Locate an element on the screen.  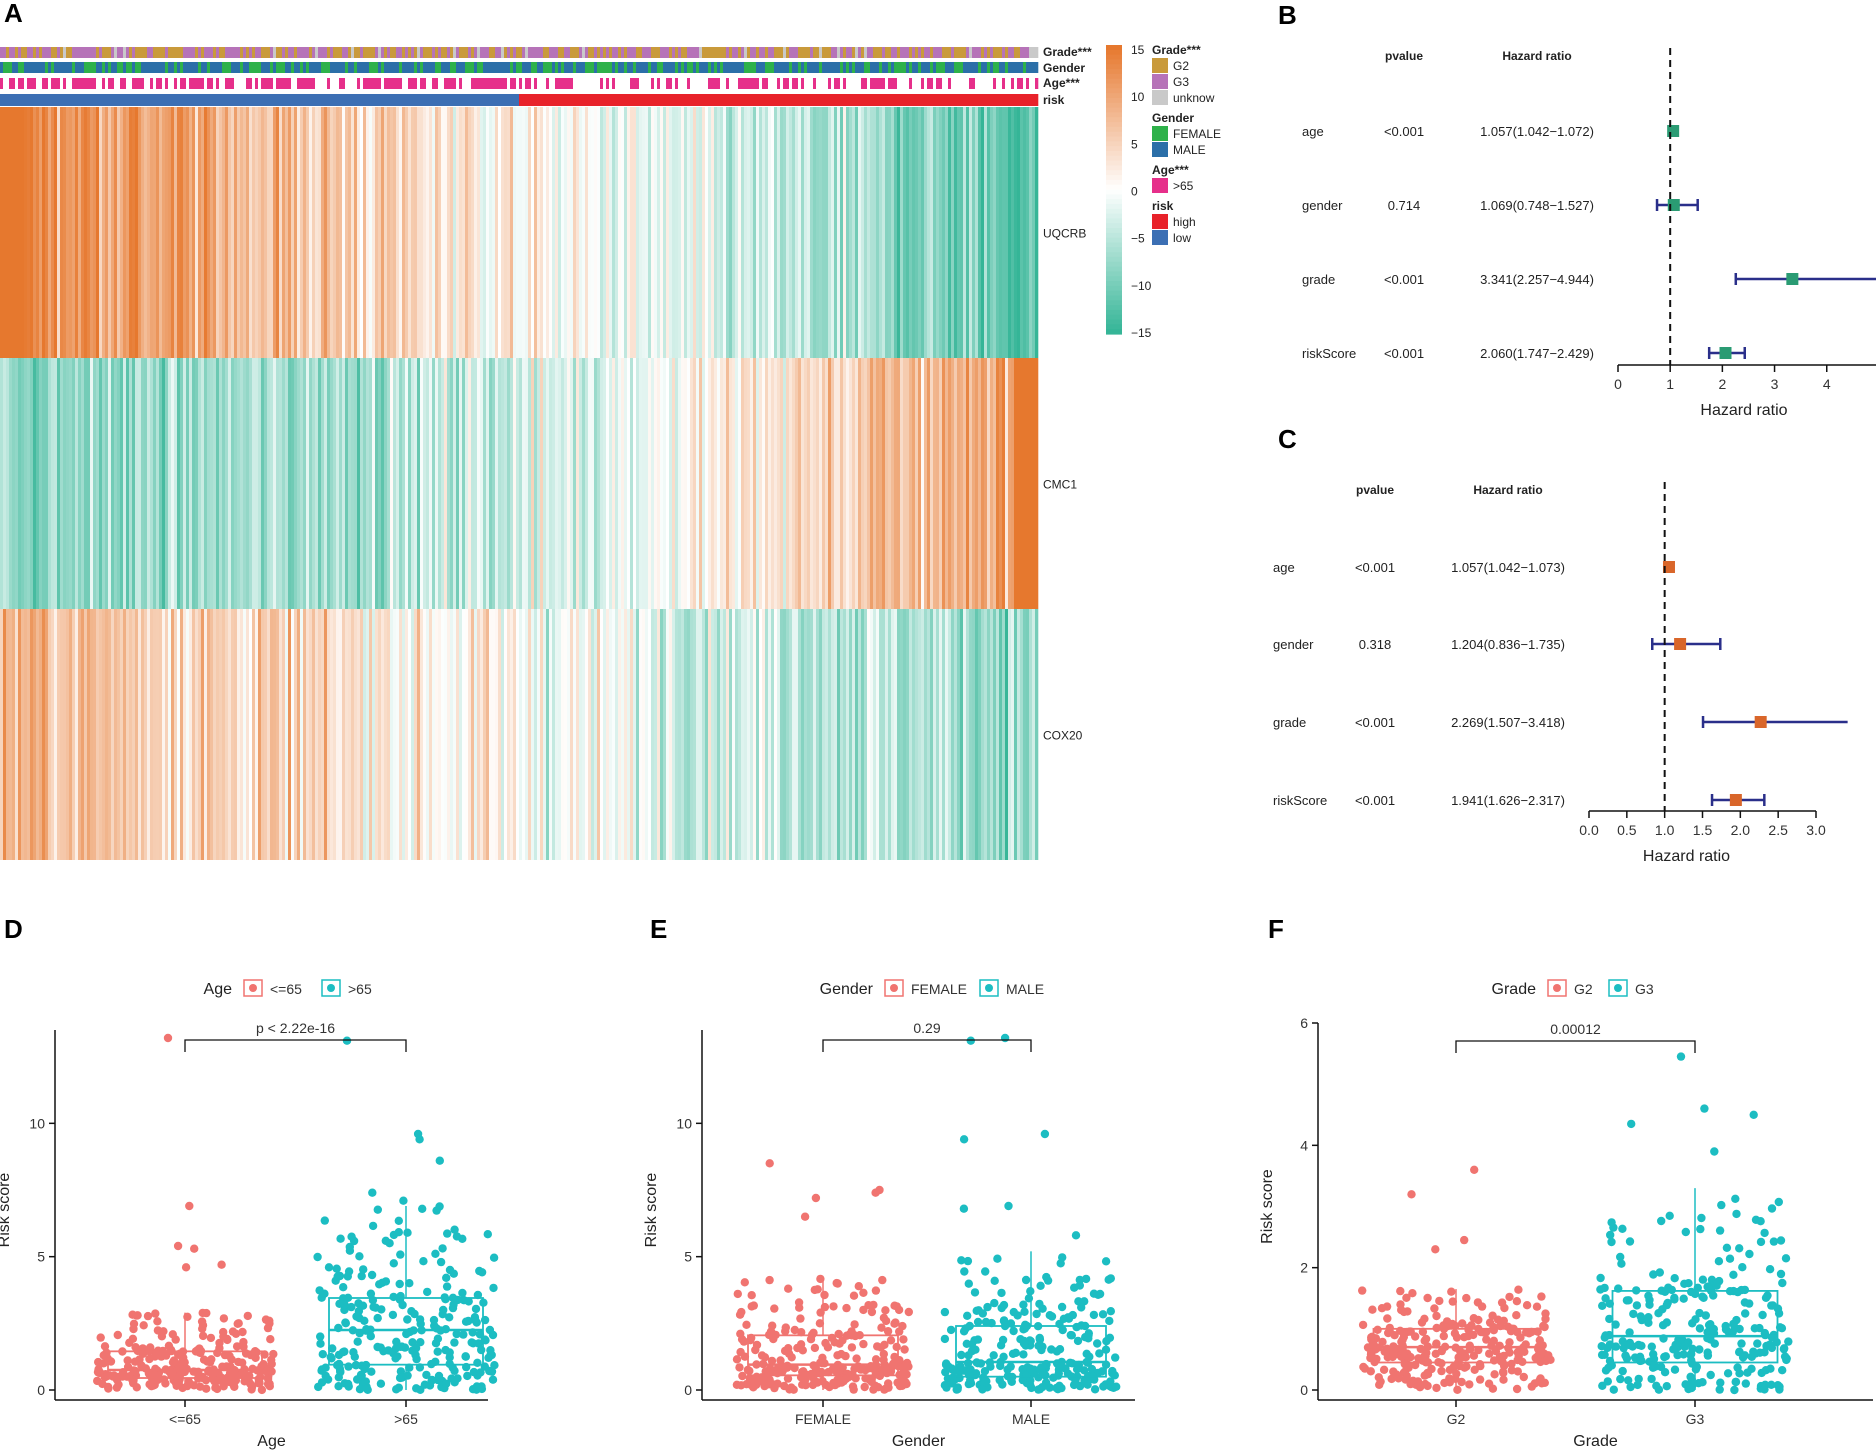
significance-bracket is located at coordinates (295, 1045).